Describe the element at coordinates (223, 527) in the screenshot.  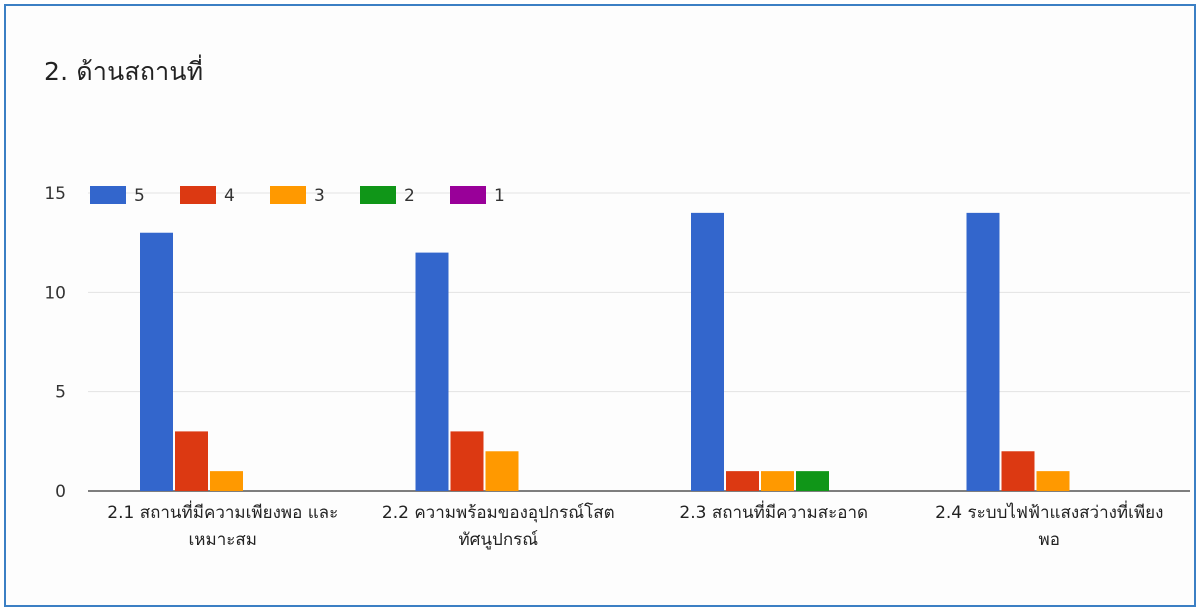
I see `x-category-label: 2.1 สถานที่มีความเพียงพอ และเหมาะสม` at that location.